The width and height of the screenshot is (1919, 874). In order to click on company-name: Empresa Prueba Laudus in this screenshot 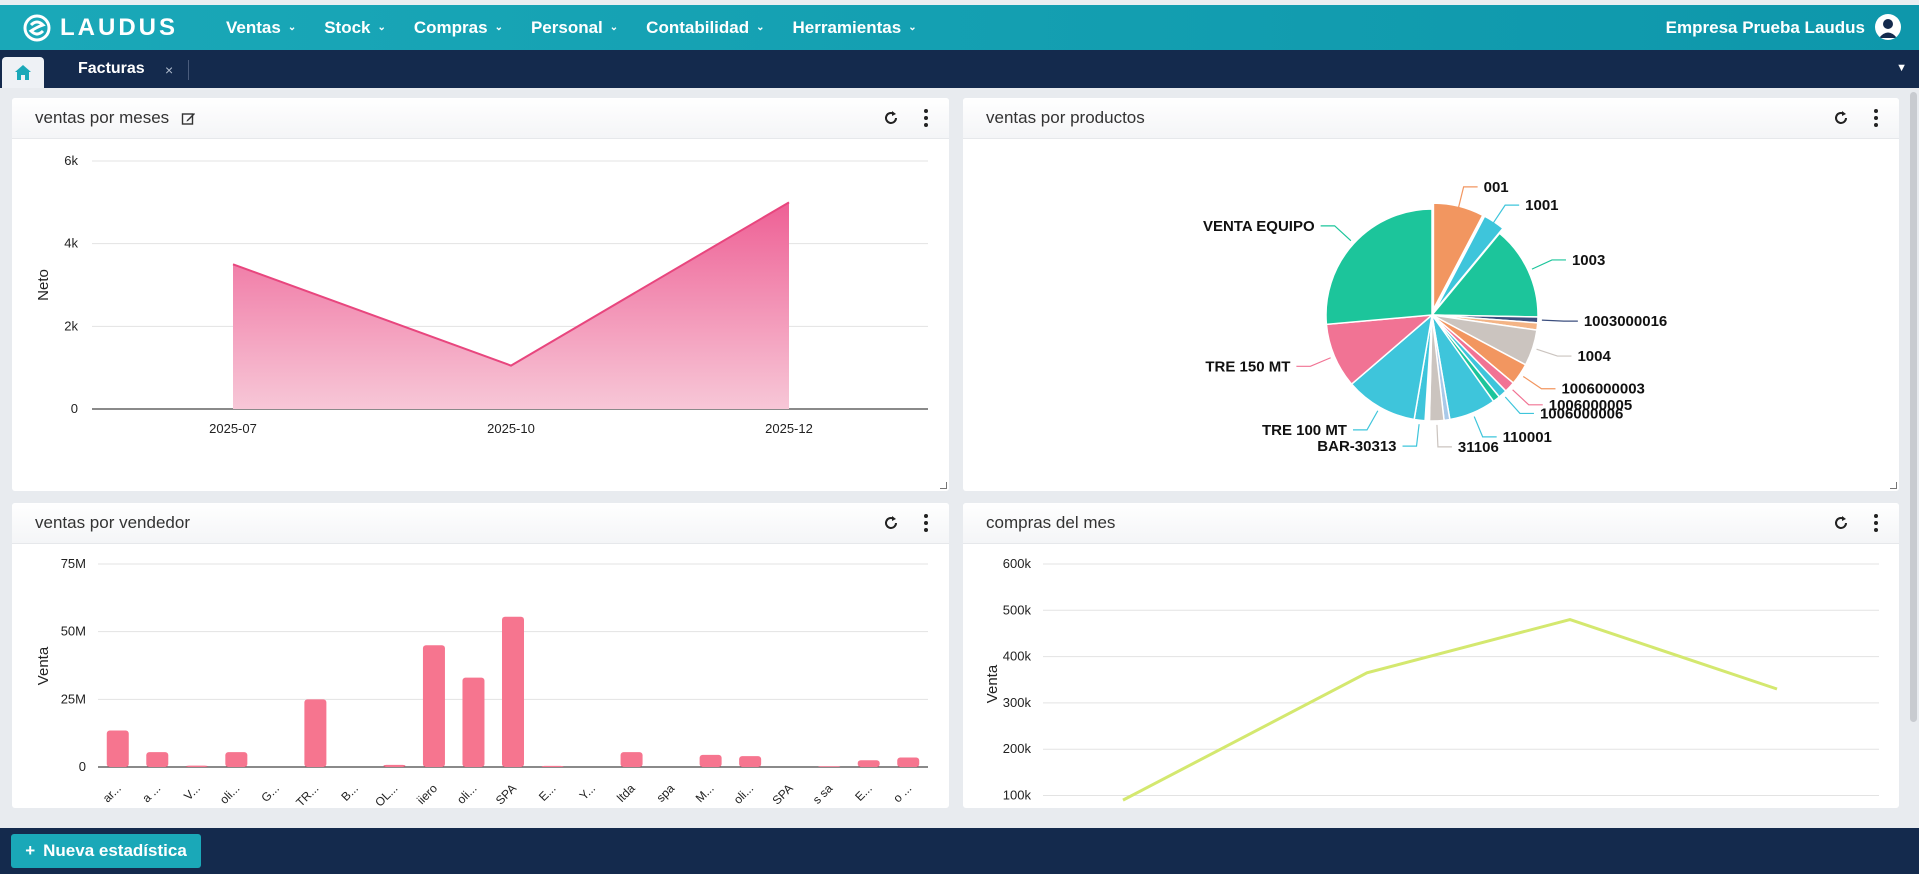, I will do `click(1765, 27)`.